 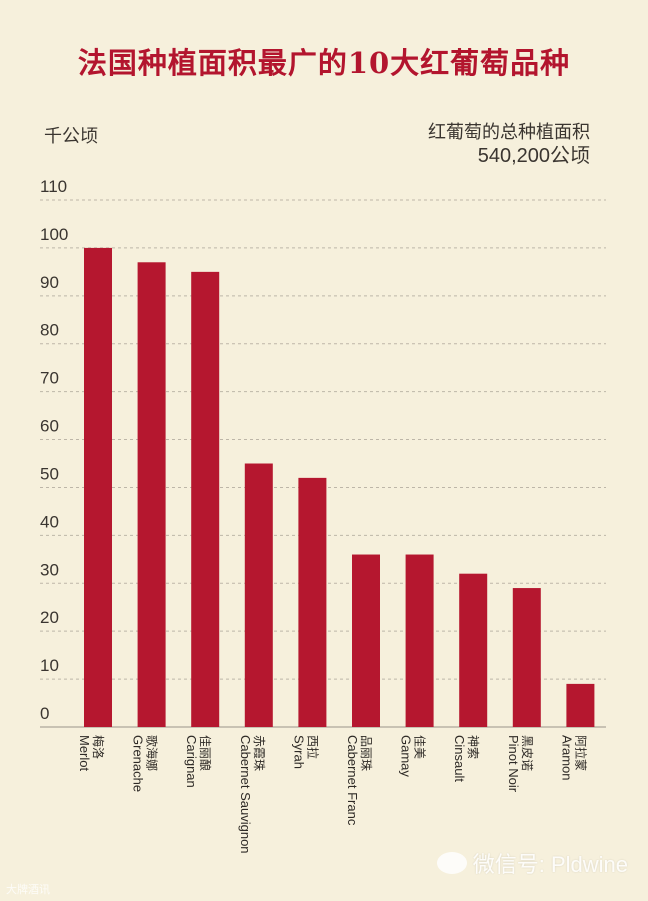 I want to click on bar-gamay, so click(x=419, y=640).